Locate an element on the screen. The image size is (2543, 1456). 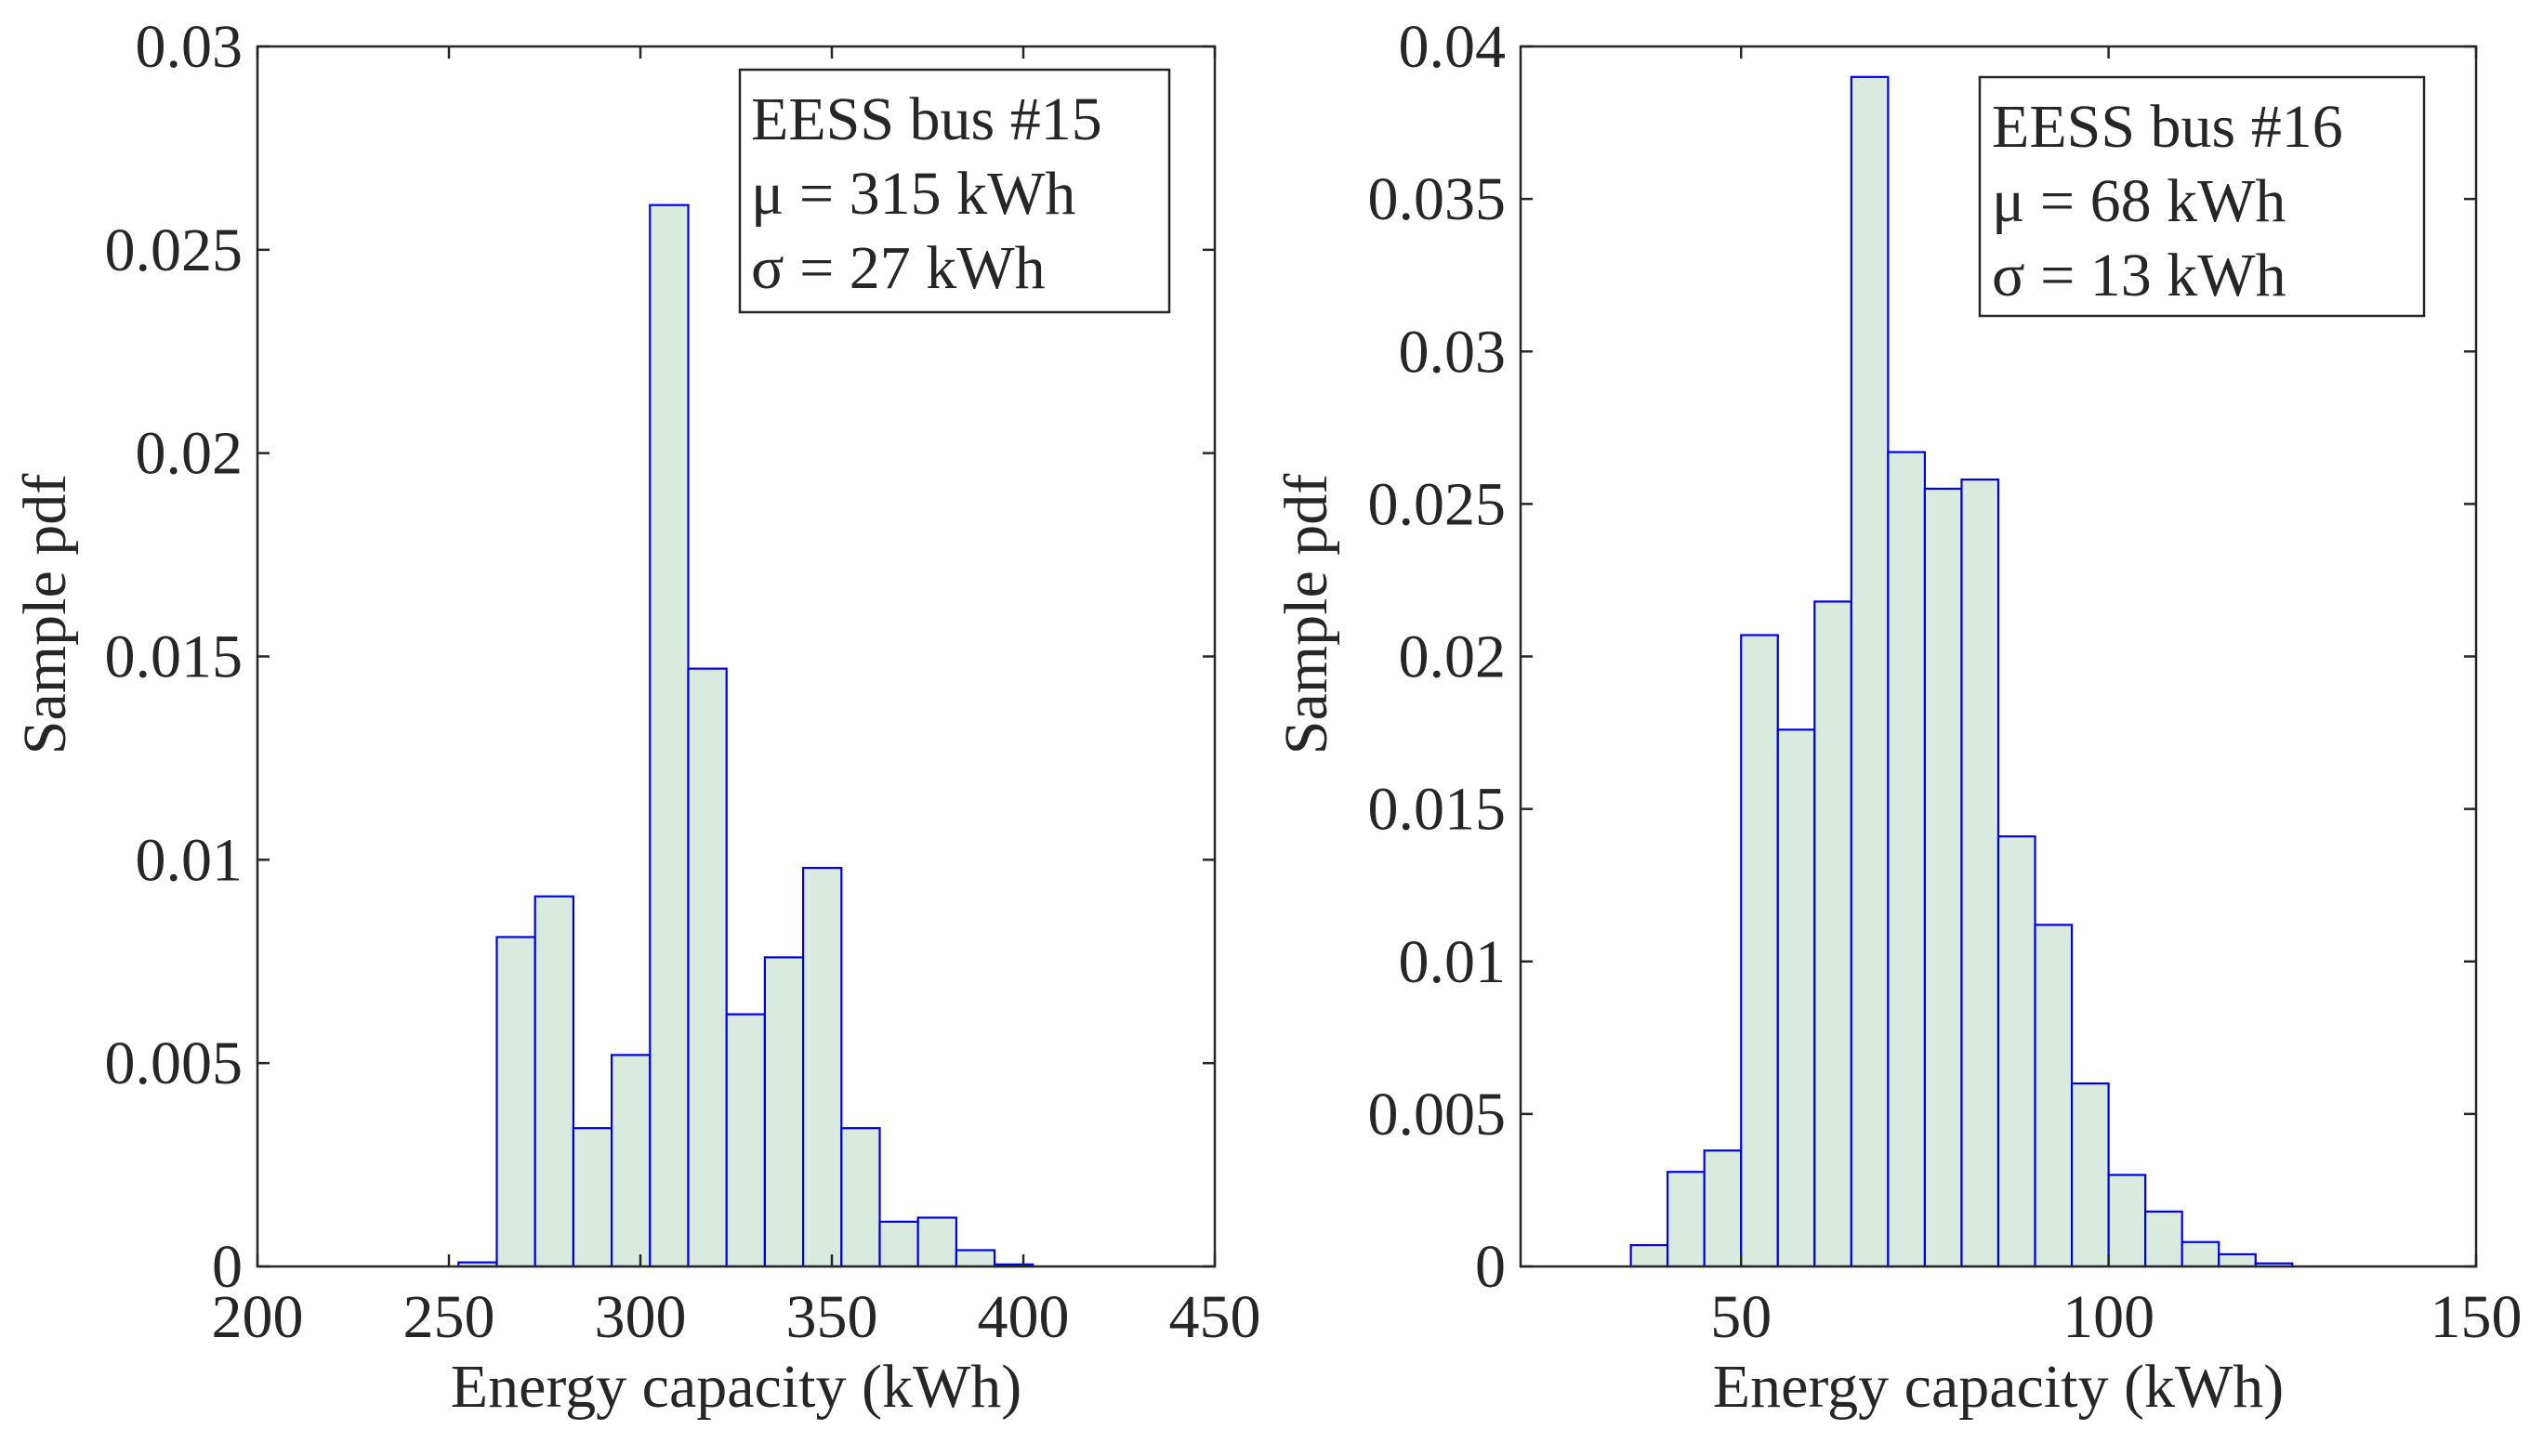
legend-std: σ = 27 kWh is located at coordinates (898, 268).